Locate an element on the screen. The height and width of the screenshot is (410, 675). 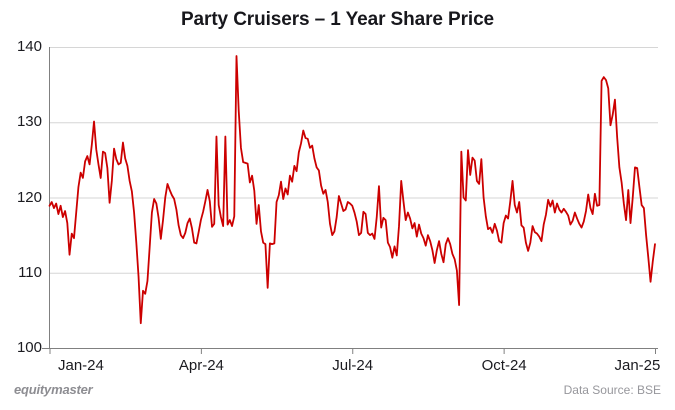
x-tick-label: Jul-24 is located at coordinates (353, 365).